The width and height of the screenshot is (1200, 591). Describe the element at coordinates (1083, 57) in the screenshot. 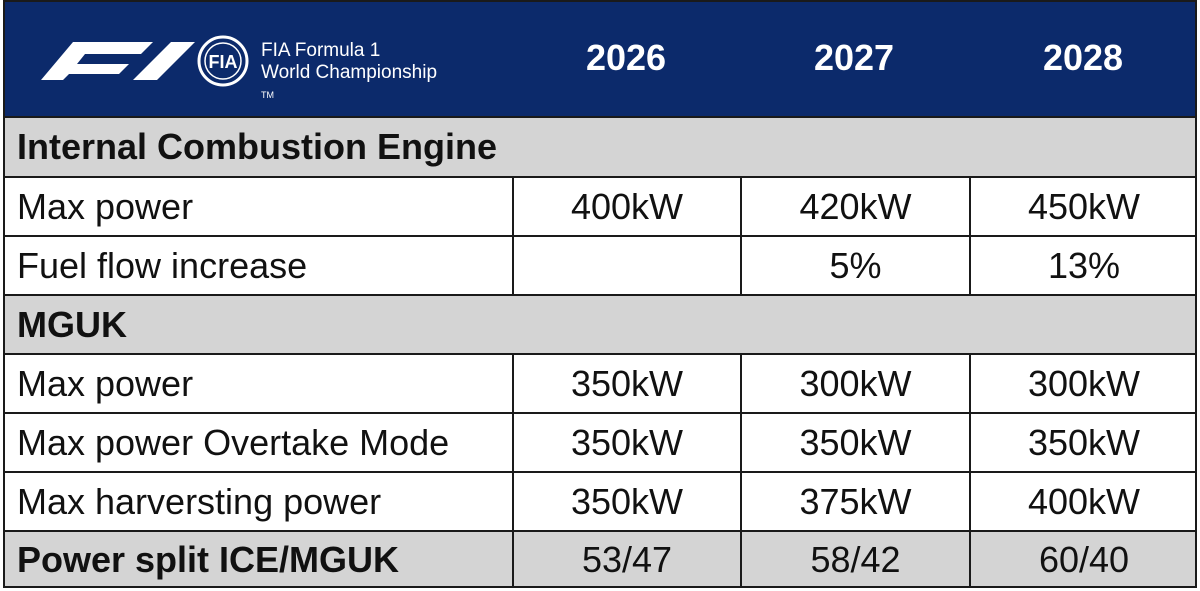

I see `year-header-2028: 2028` at that location.